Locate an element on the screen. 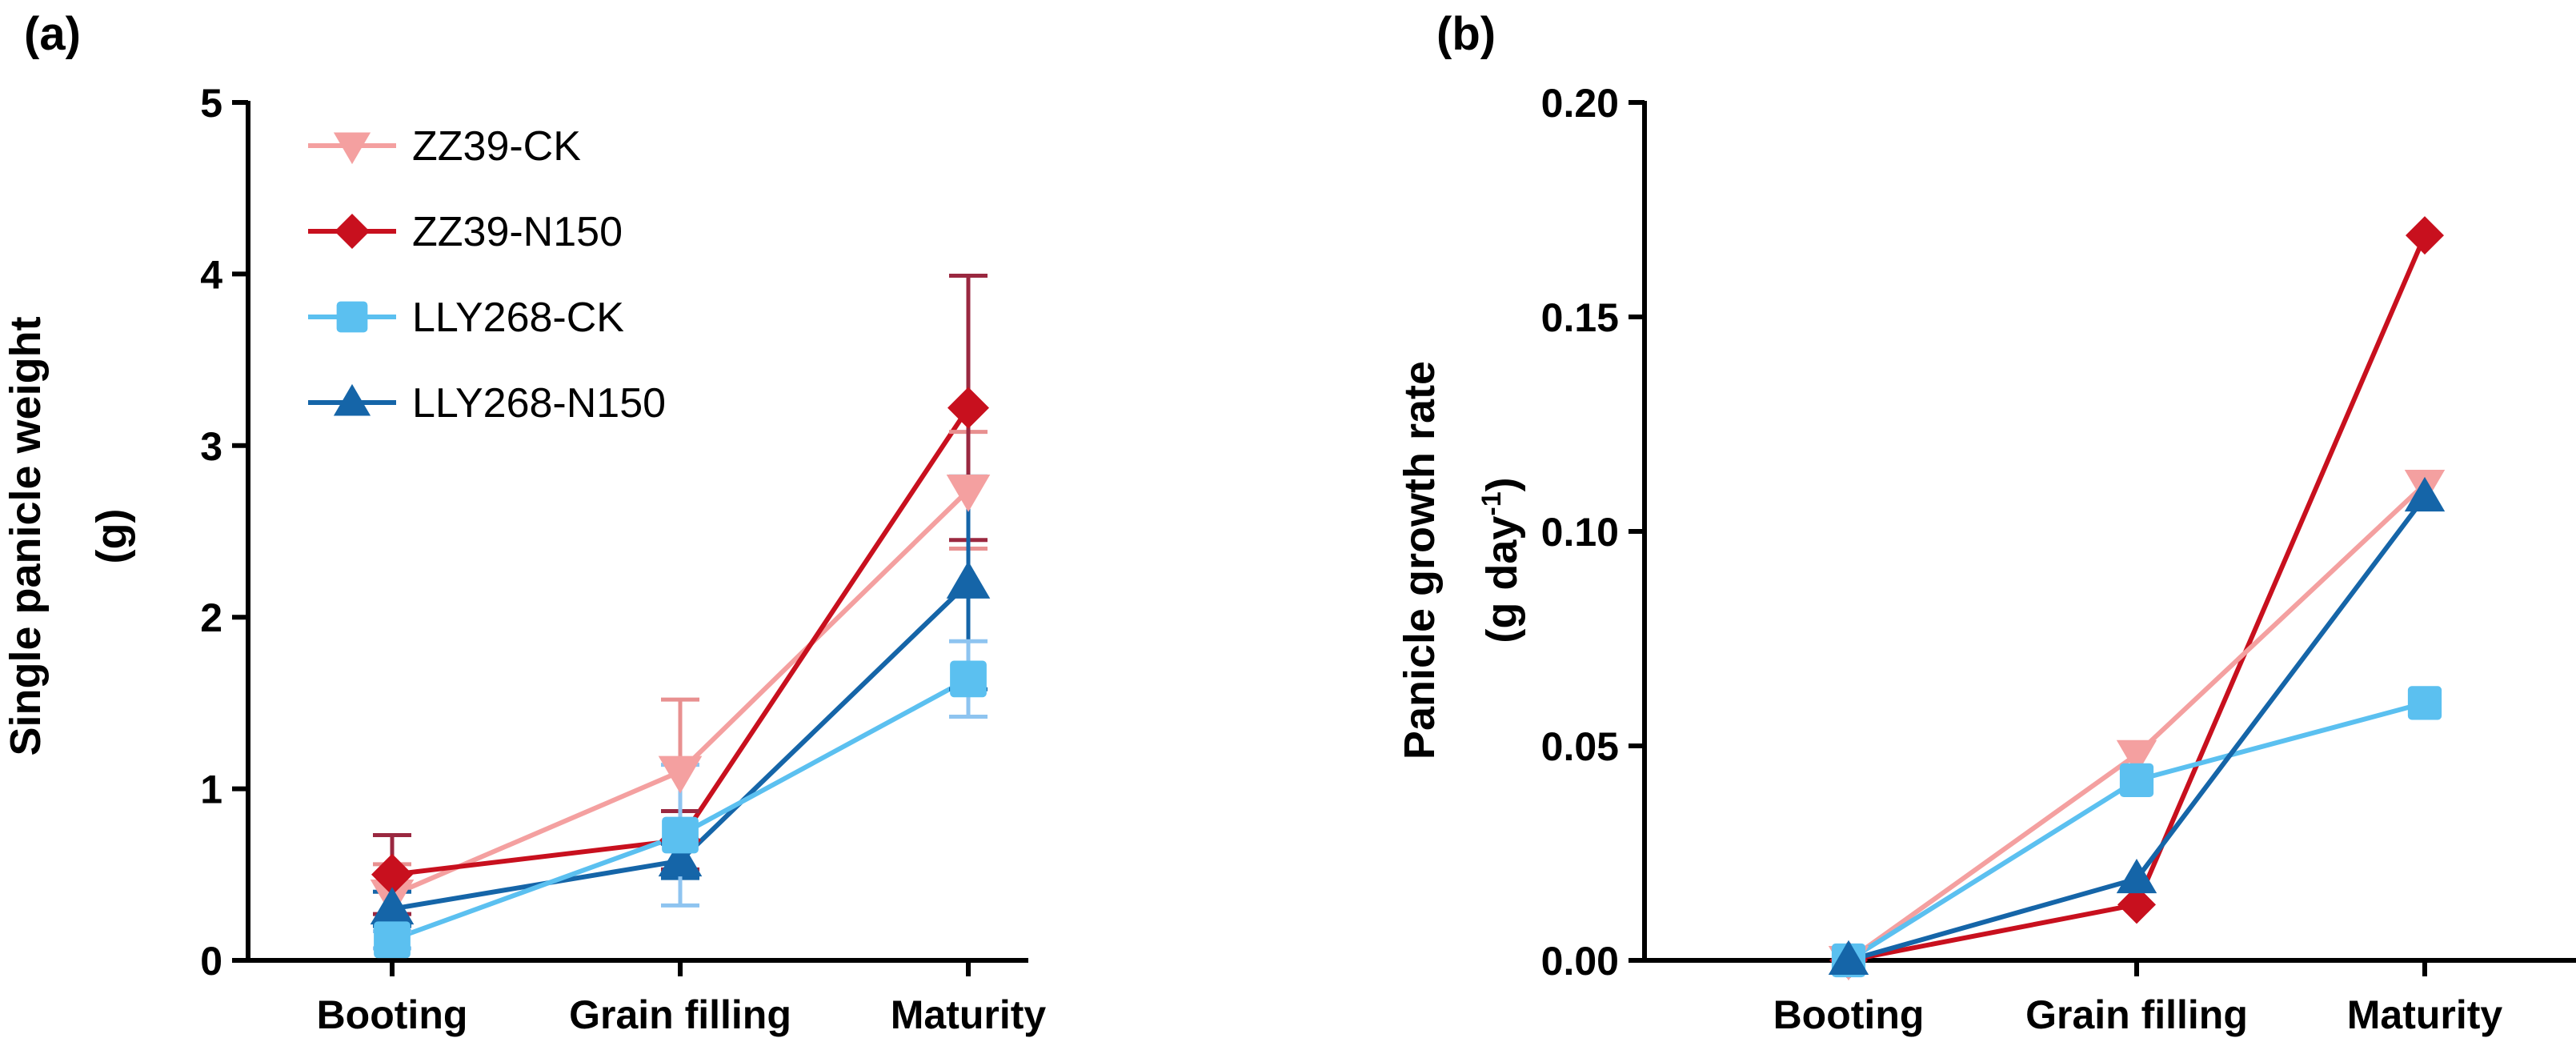 The height and width of the screenshot is (1050, 2576). panel-a-y-axis-title: Single panicle weight is located at coordinates (26, 535).